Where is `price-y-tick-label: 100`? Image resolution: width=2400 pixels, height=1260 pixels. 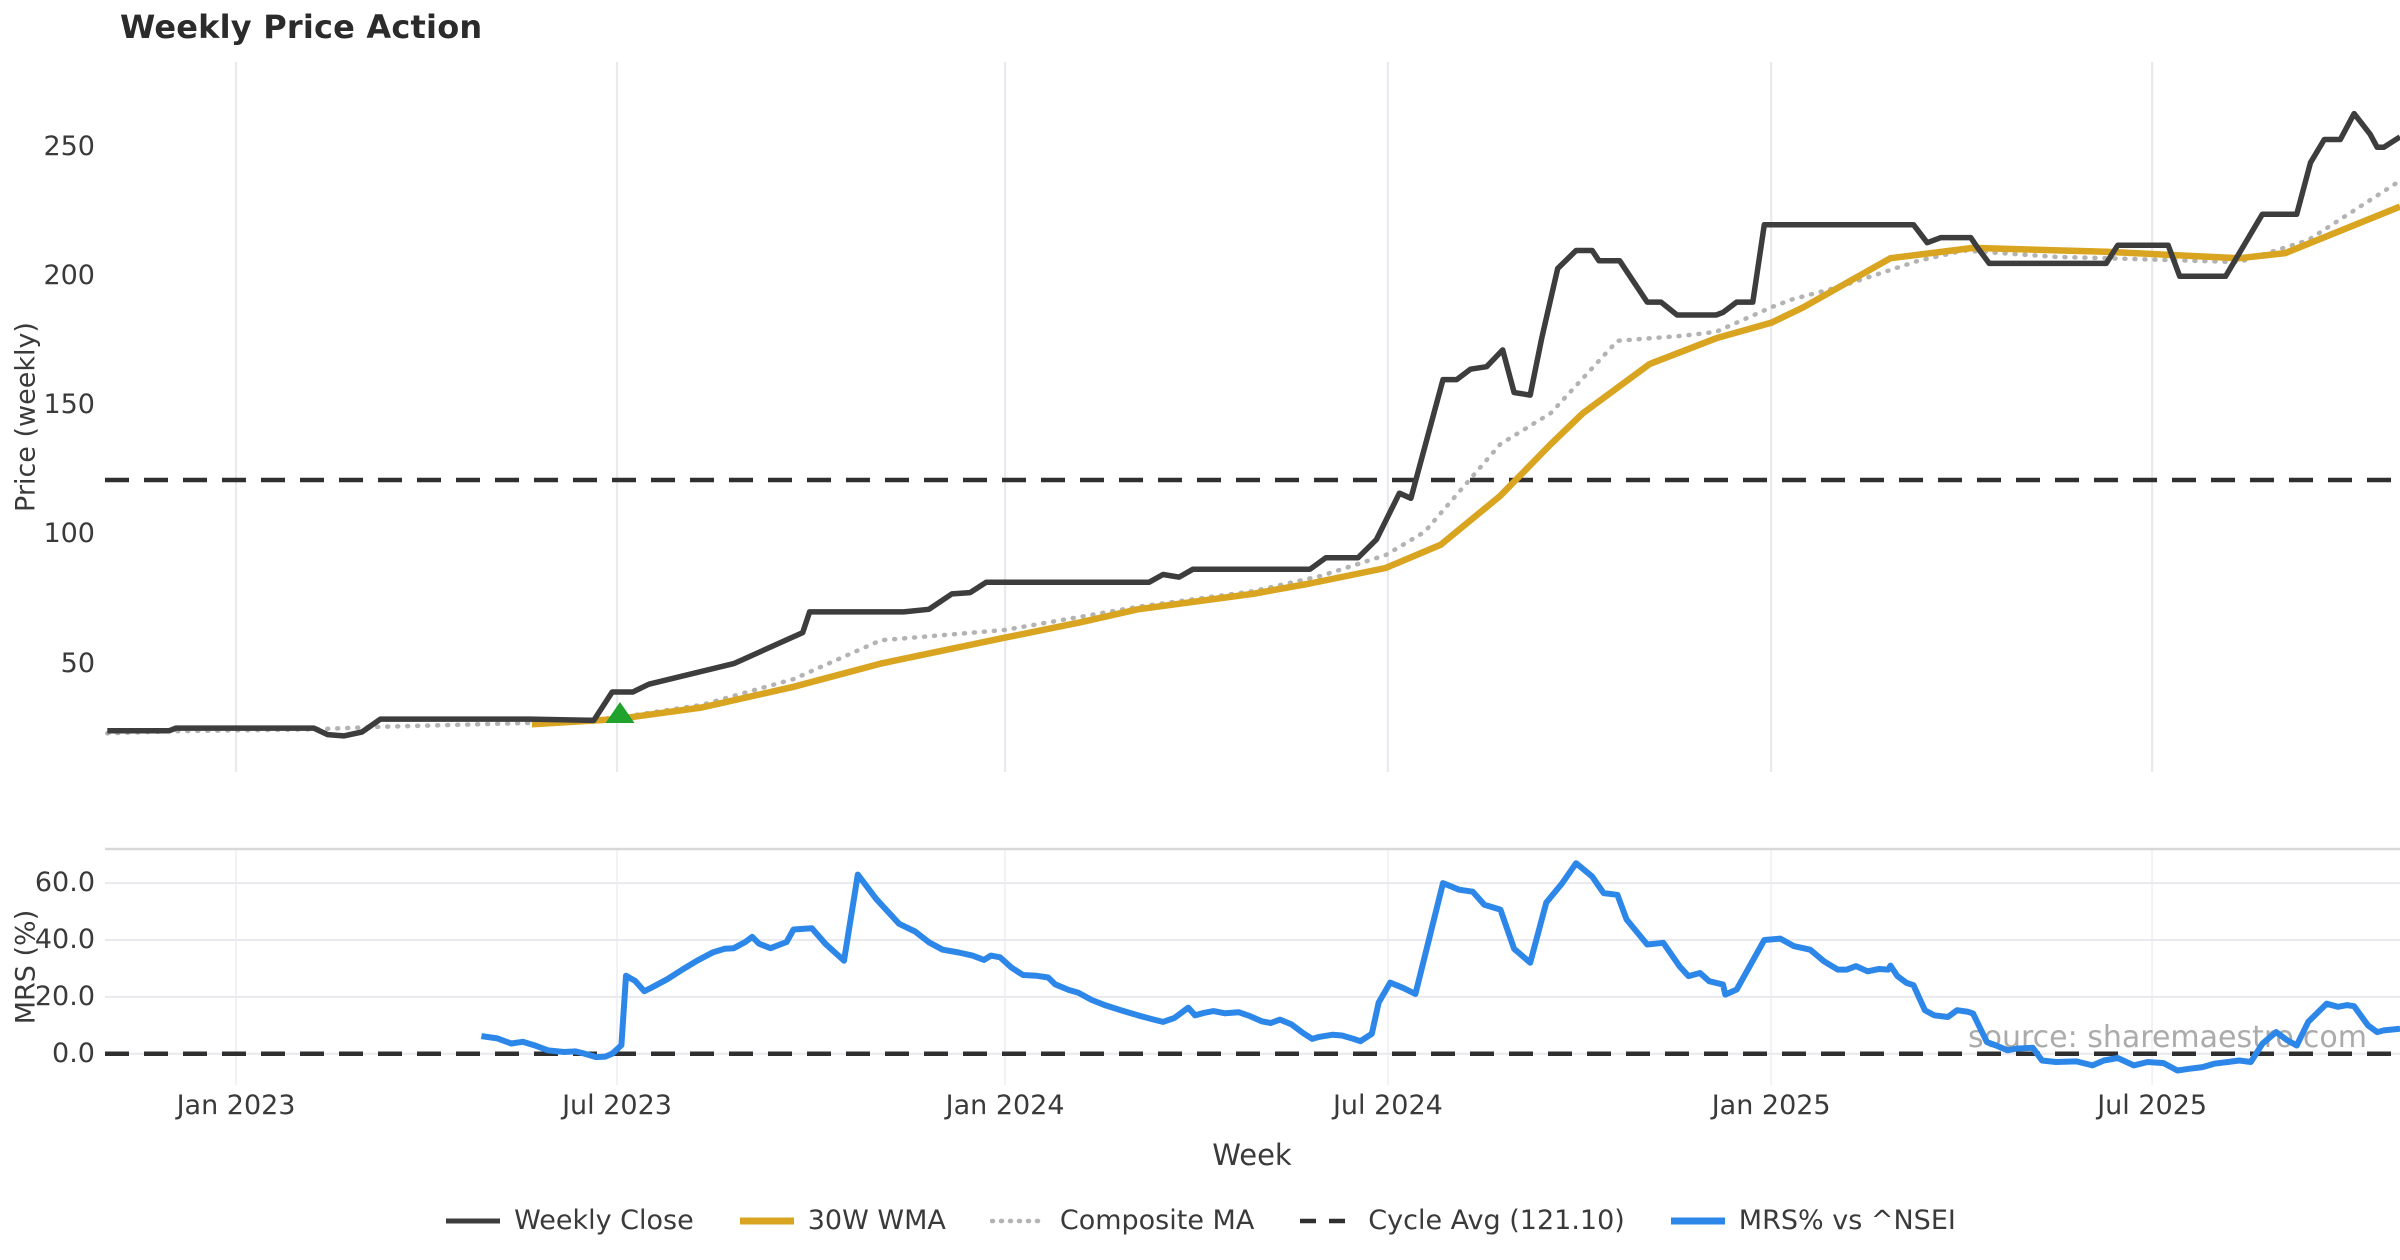 price-y-tick-label: 100 is located at coordinates (69, 534).